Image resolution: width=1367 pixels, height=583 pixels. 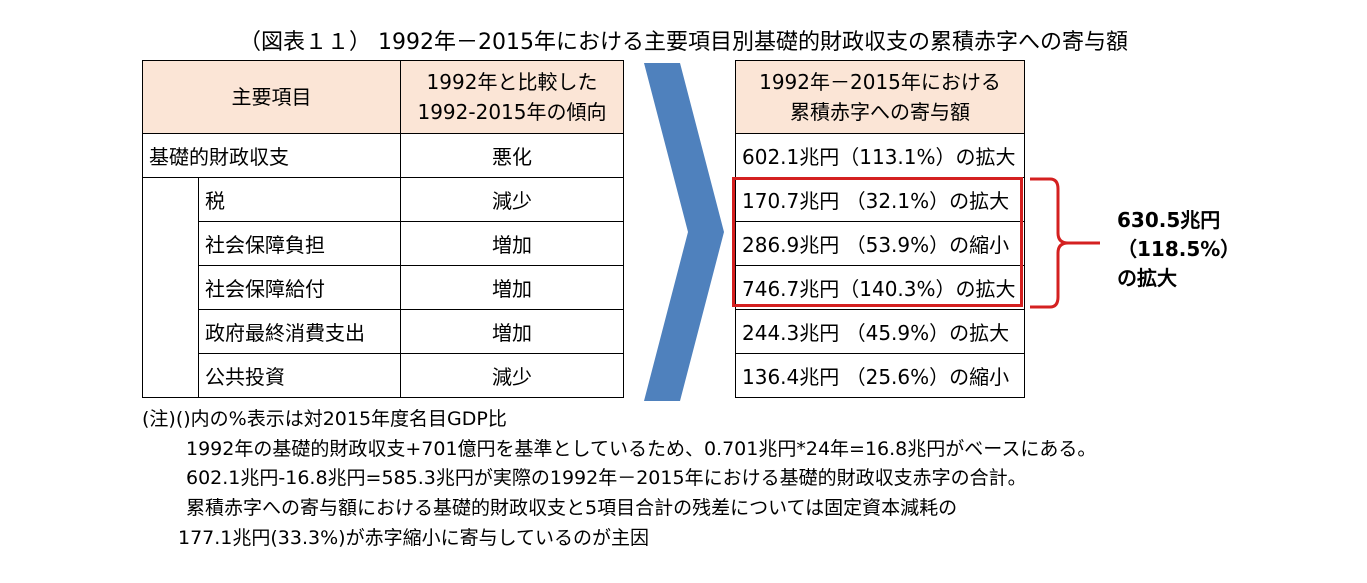 What do you see at coordinates (880, 375) in the screenshot?
I see `contribution-value: 136.4兆円 （25.6%）の縮小` at bounding box center [880, 375].